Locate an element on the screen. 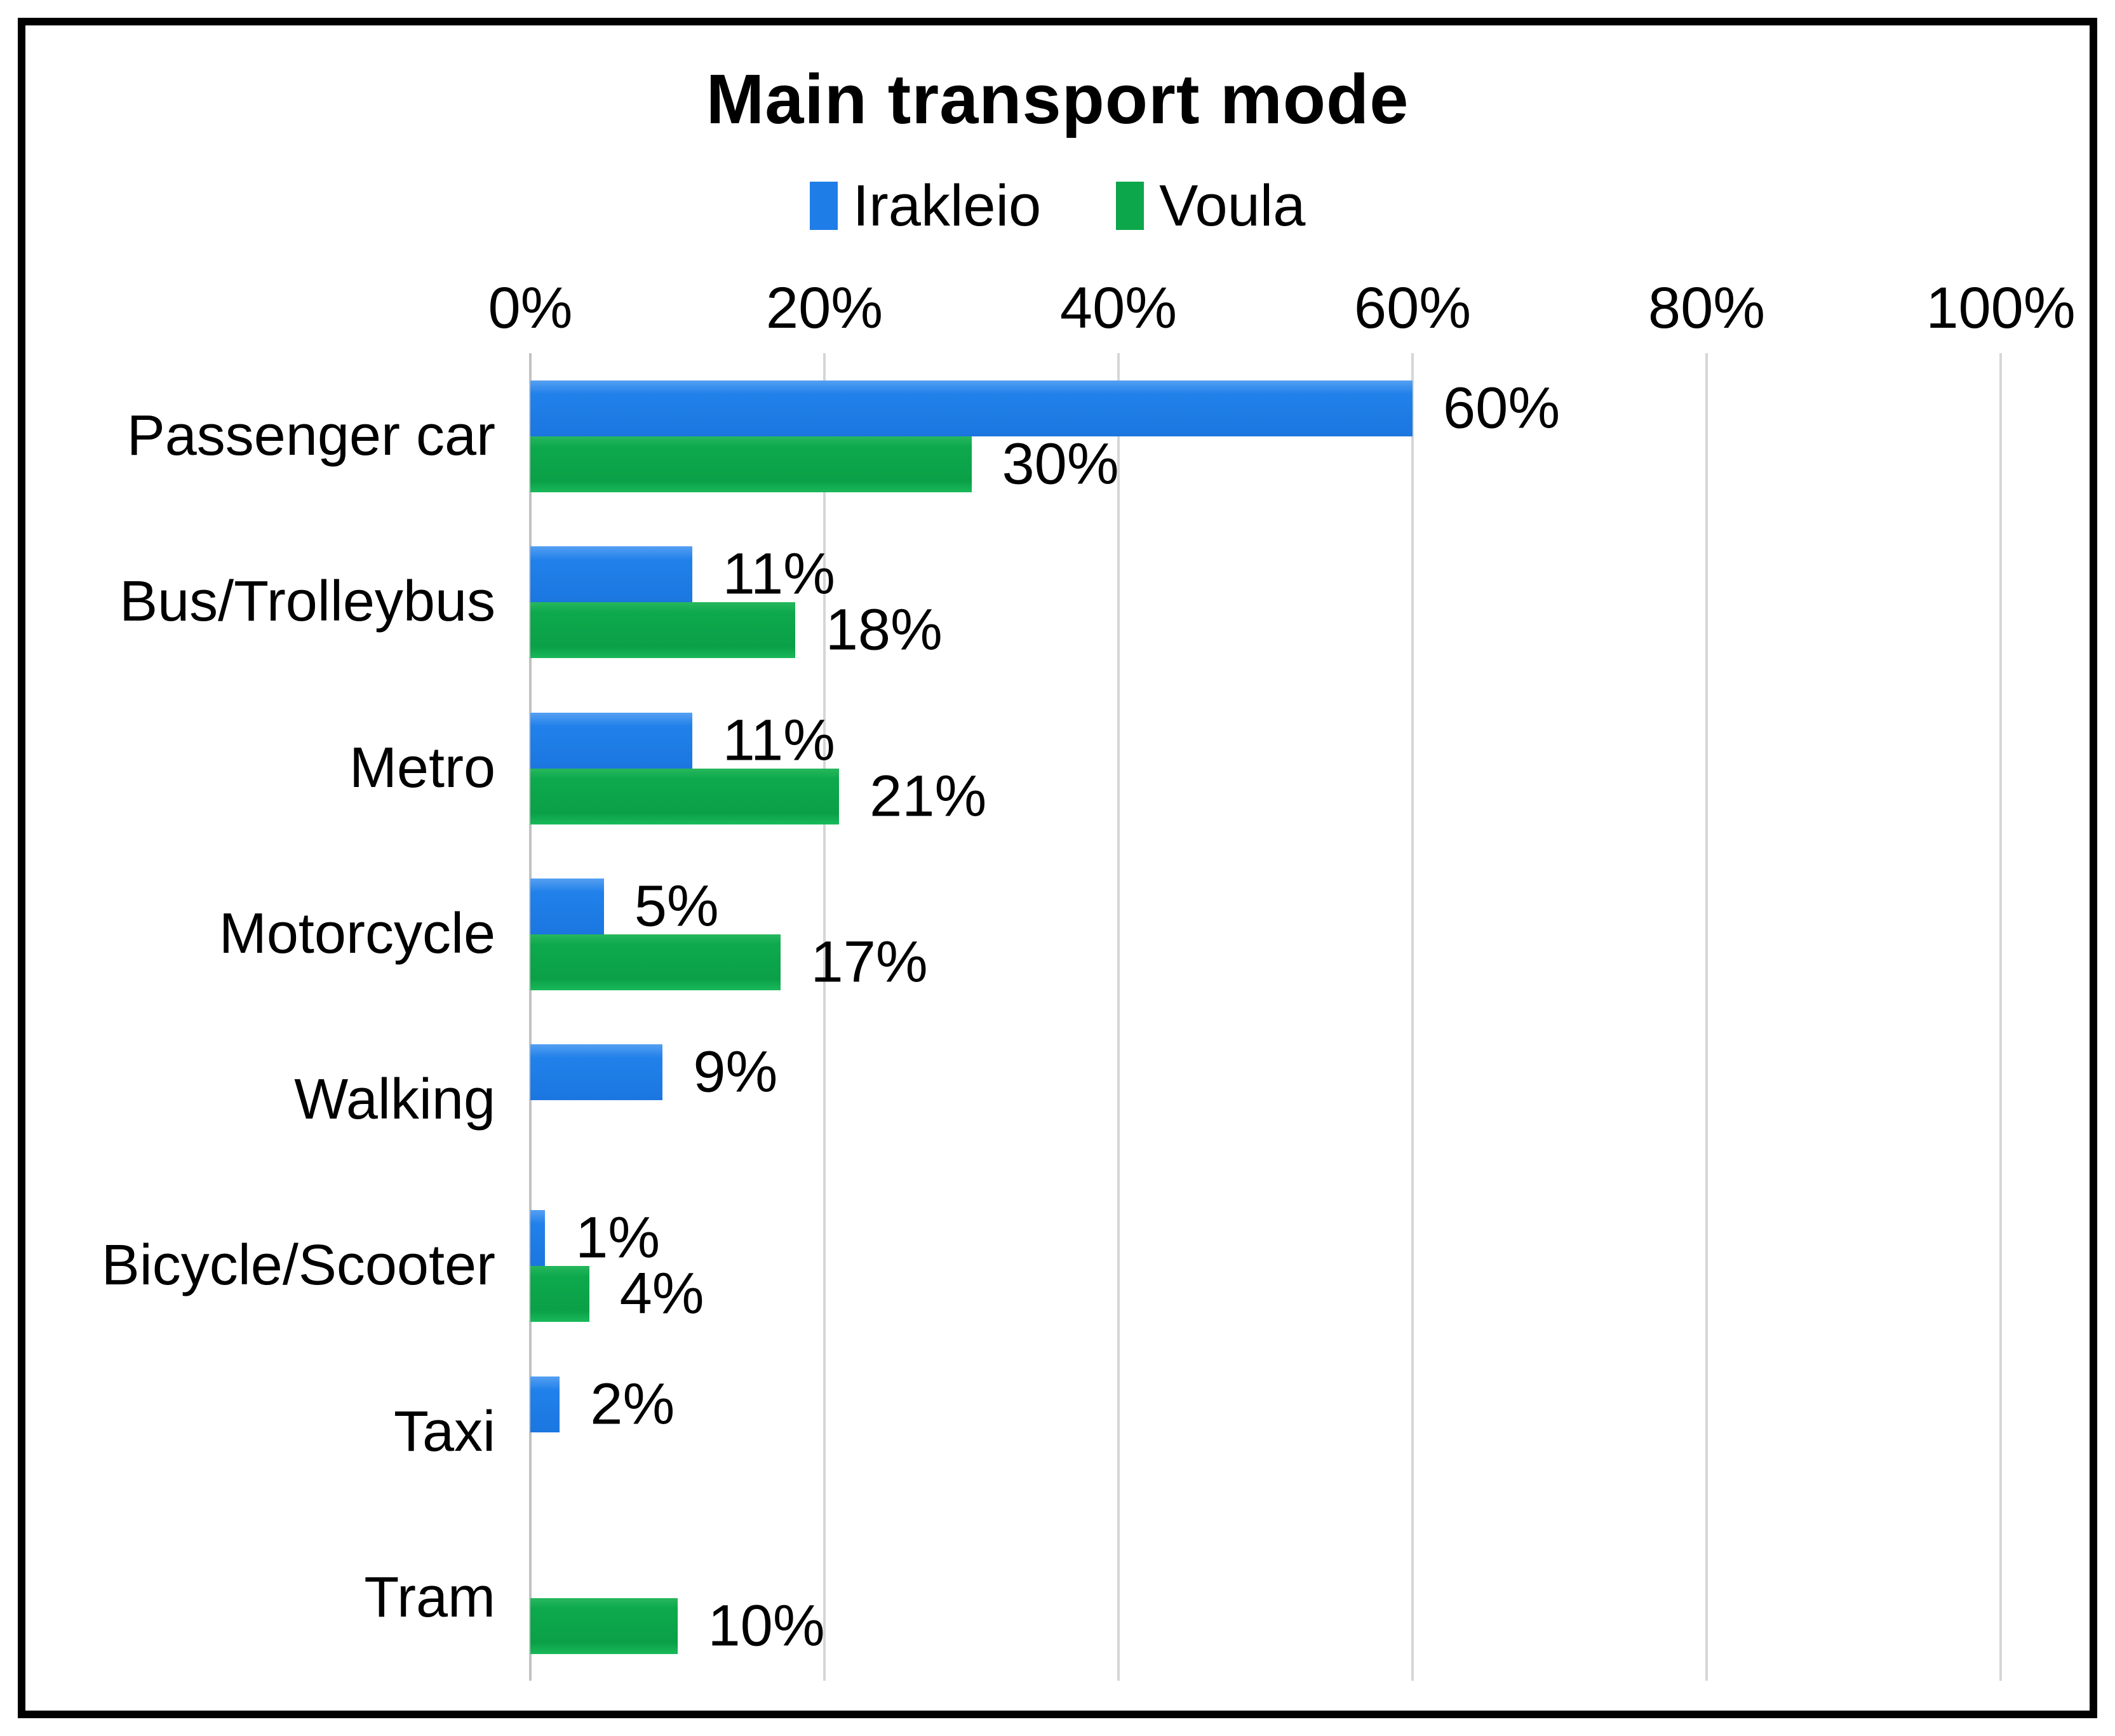 This screenshot has height=1736, width=2115. x-axis-spacer is located at coordinates (277, 312).